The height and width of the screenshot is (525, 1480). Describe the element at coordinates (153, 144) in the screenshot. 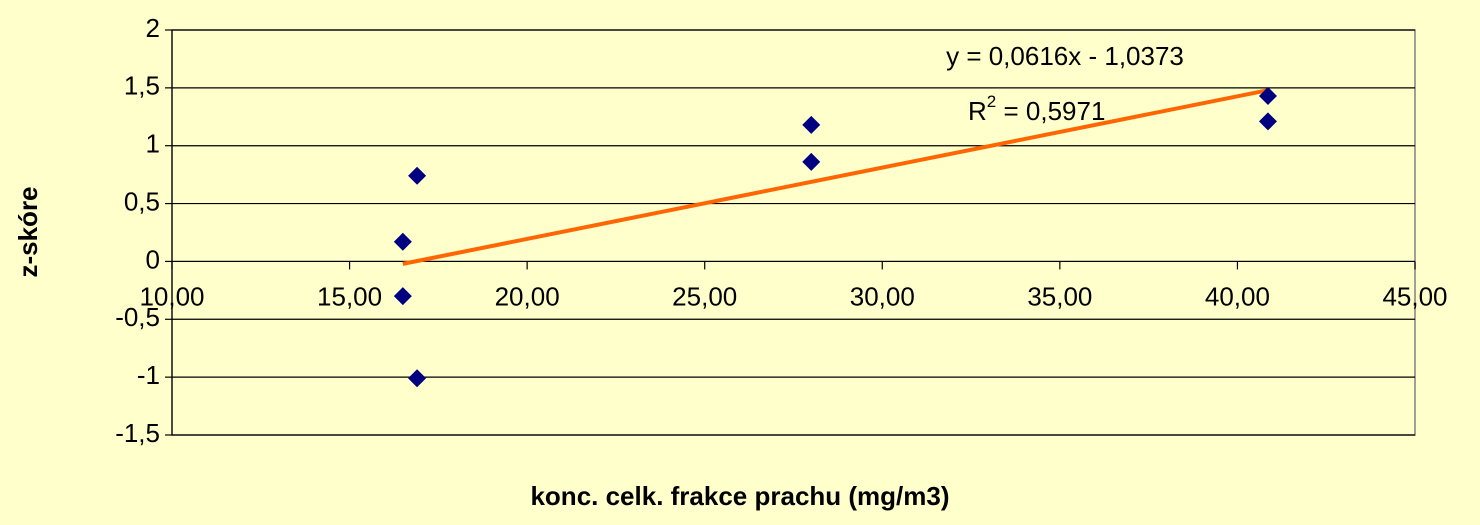

I see `y-tick-label: 1` at that location.